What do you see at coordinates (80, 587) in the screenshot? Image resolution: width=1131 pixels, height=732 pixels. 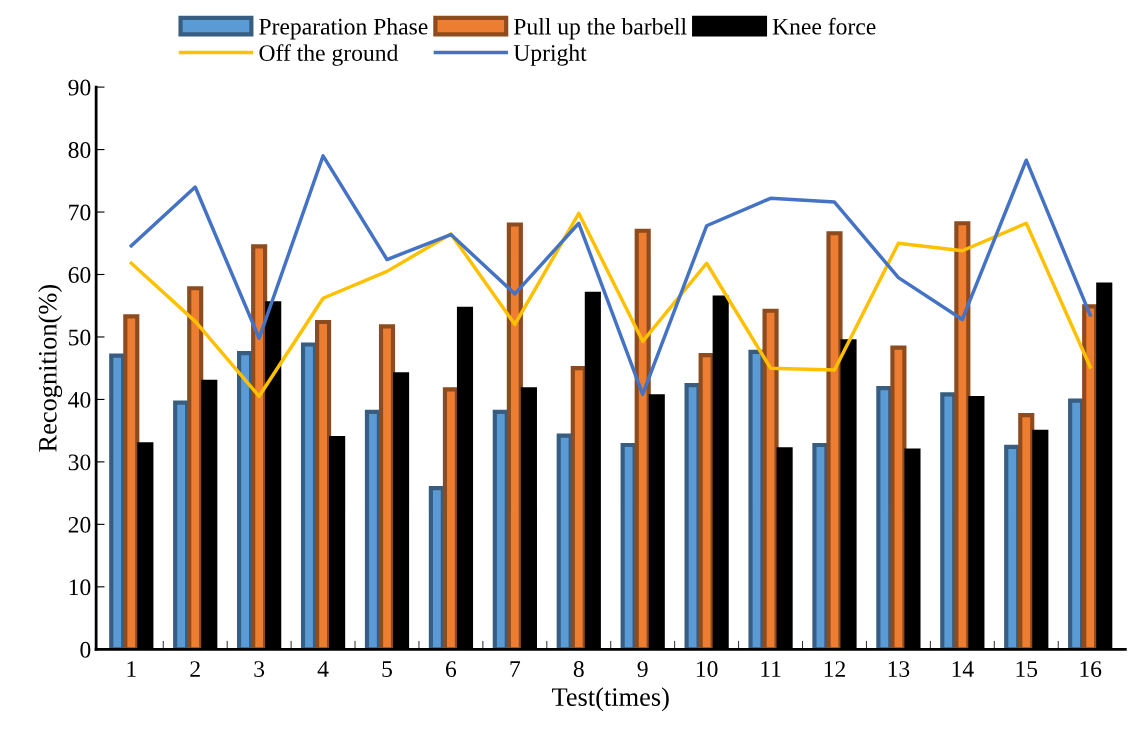 I see `y-tick-label: 10` at bounding box center [80, 587].